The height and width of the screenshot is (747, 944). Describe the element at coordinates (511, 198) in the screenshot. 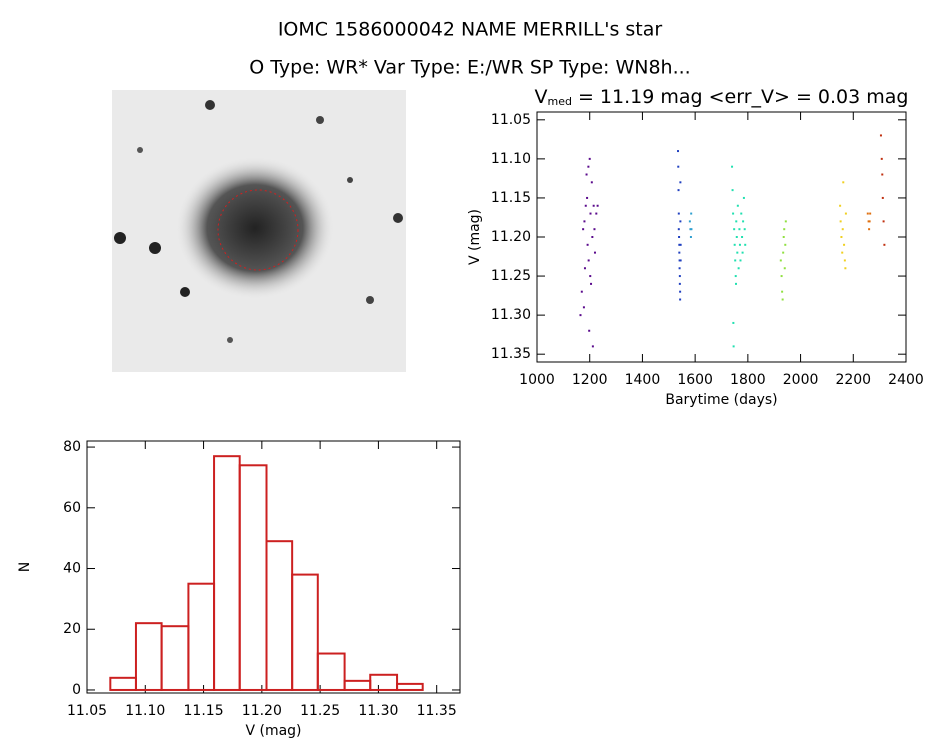

I see `y-tick-label: 11.15` at that location.